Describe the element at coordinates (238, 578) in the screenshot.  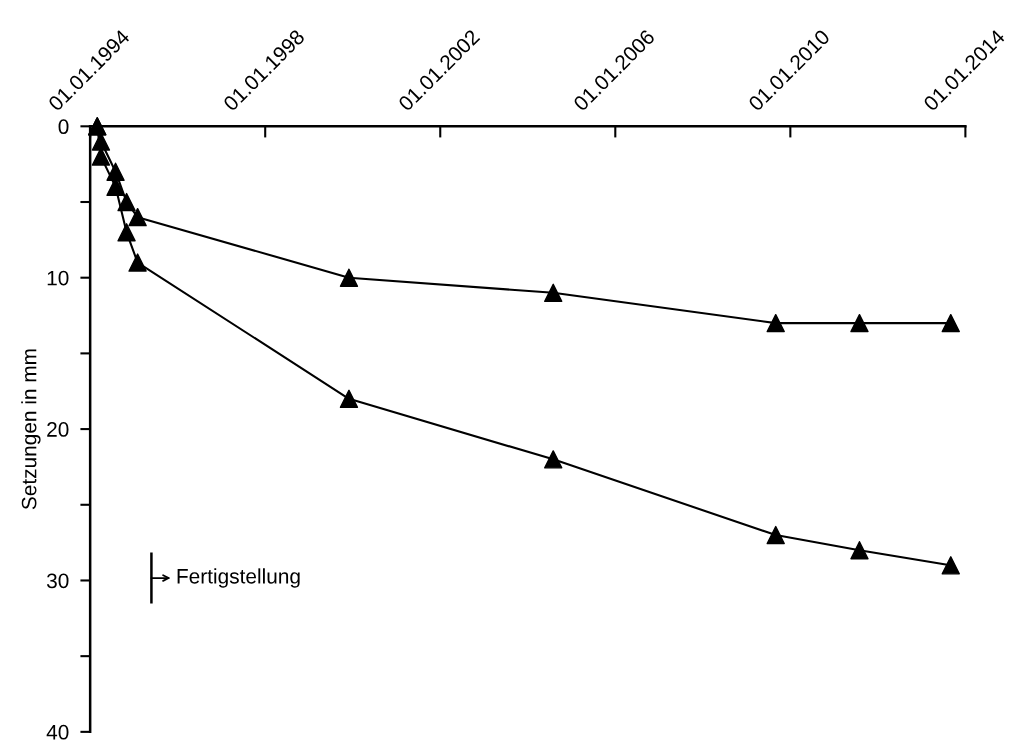
I see `annotation: Fertigstellung` at that location.